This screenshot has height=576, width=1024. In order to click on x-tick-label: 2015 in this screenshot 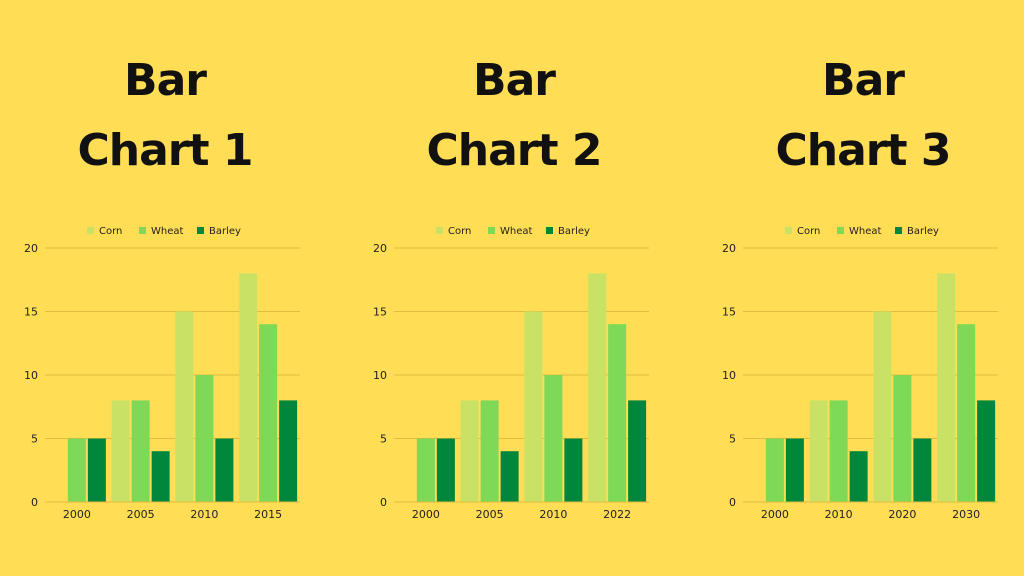, I will do `click(268, 514)`.